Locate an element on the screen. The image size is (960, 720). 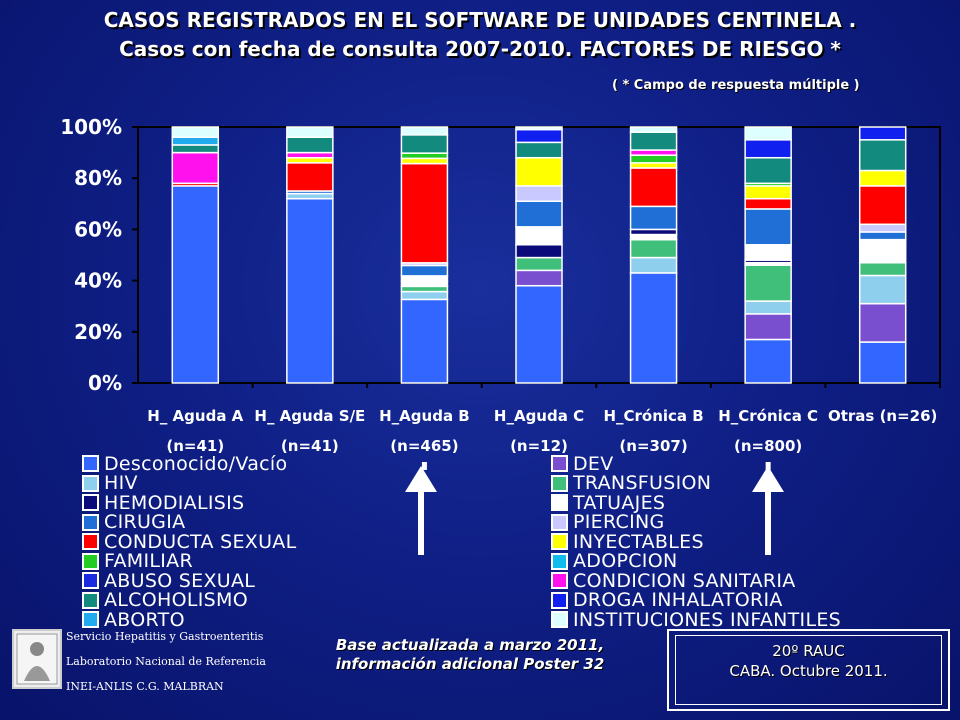
legend-label: ABORTO is located at coordinates (144, 619).